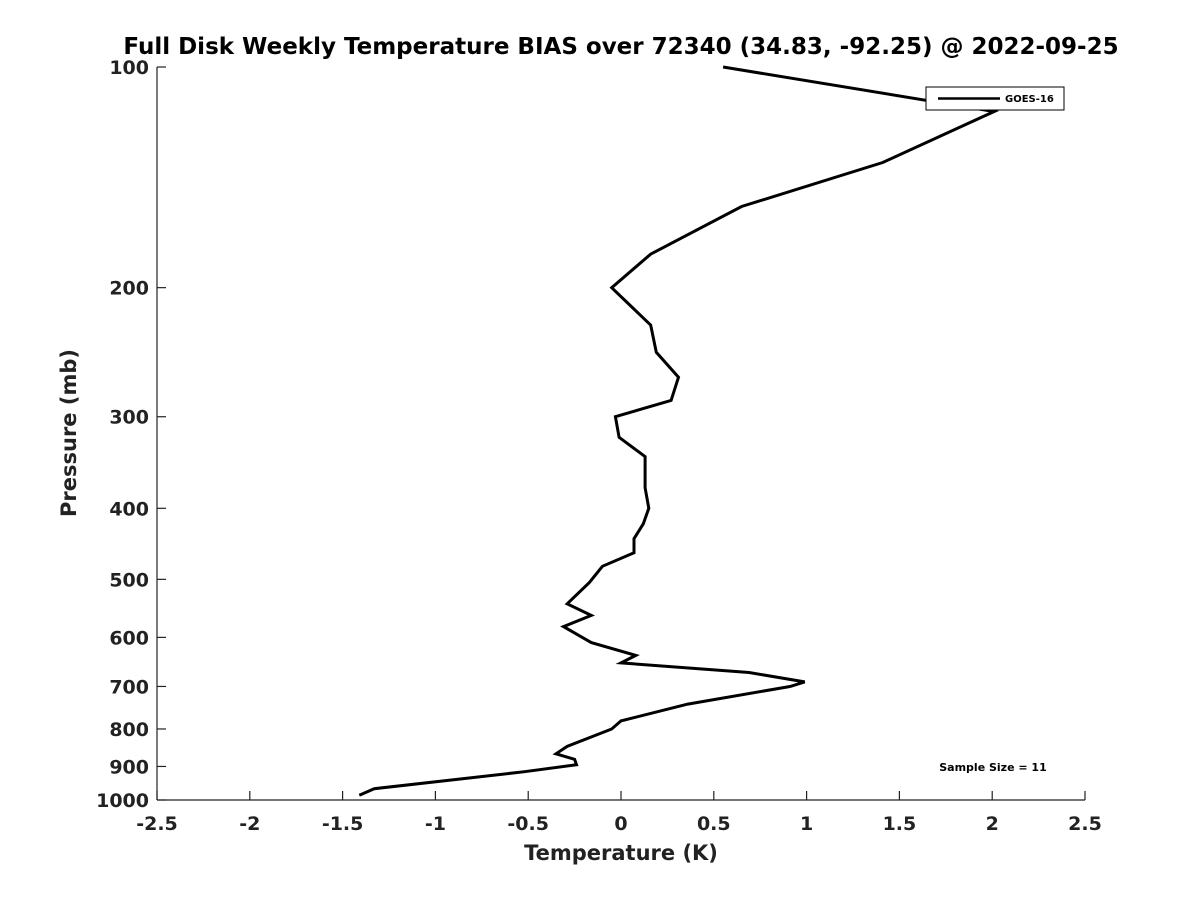  What do you see at coordinates (900, 824) in the screenshot?
I see `x-tick-label: 1.5` at bounding box center [900, 824].